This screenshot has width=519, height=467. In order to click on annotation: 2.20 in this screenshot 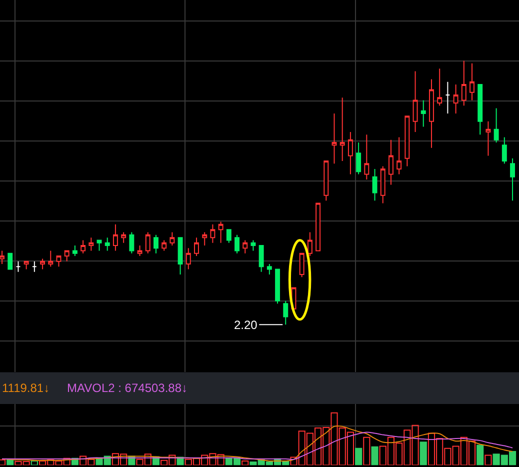, I will do `click(246, 325)`.